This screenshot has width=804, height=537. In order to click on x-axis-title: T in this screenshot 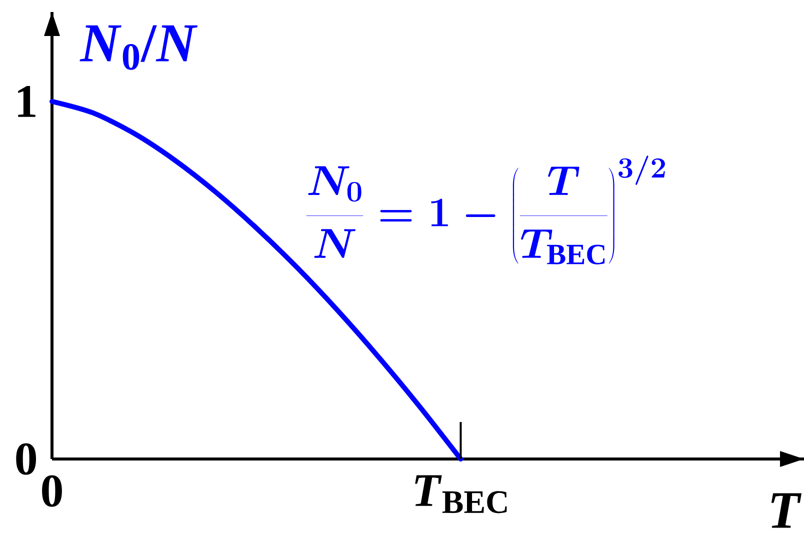, I will do `click(786, 510)`.